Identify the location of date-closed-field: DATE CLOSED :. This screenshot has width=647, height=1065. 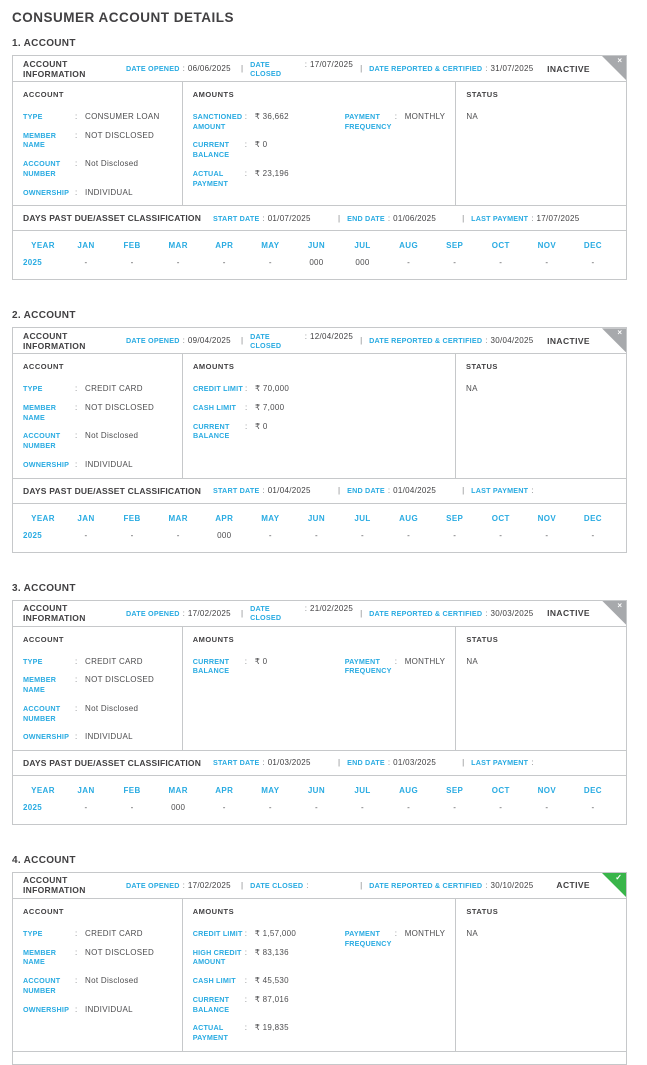
(301, 885).